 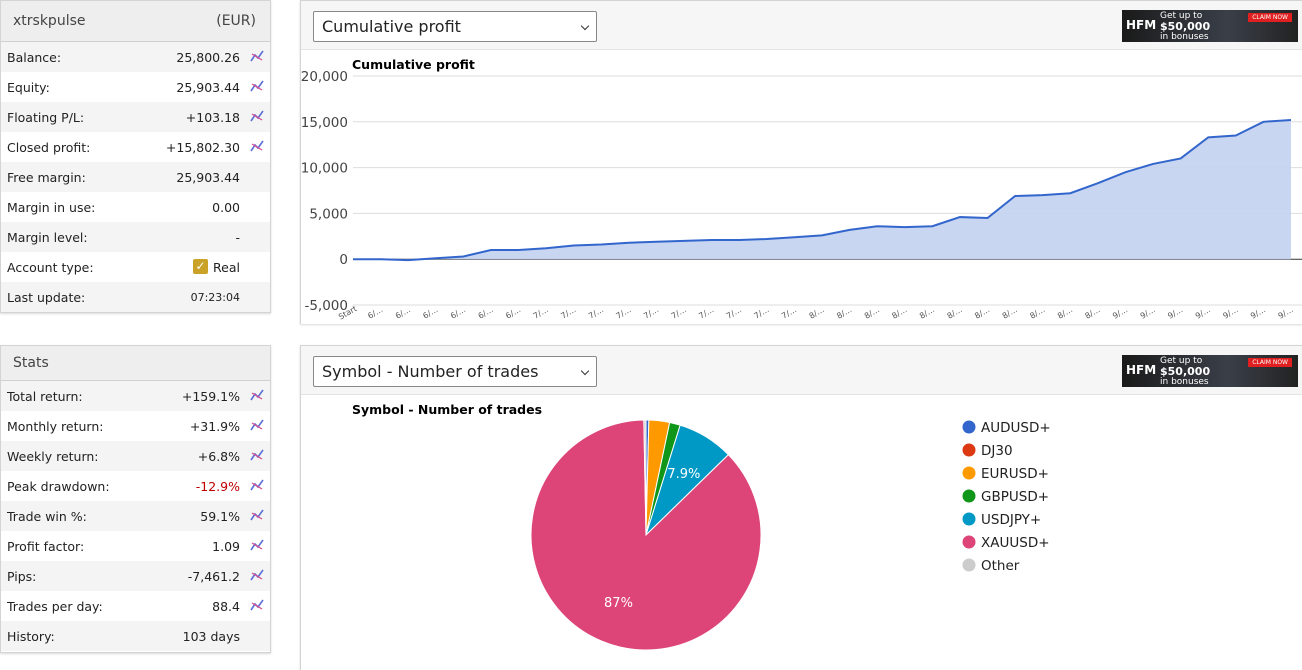 What do you see at coordinates (213, 576) in the screenshot?
I see `row-value: -7,461.2` at bounding box center [213, 576].